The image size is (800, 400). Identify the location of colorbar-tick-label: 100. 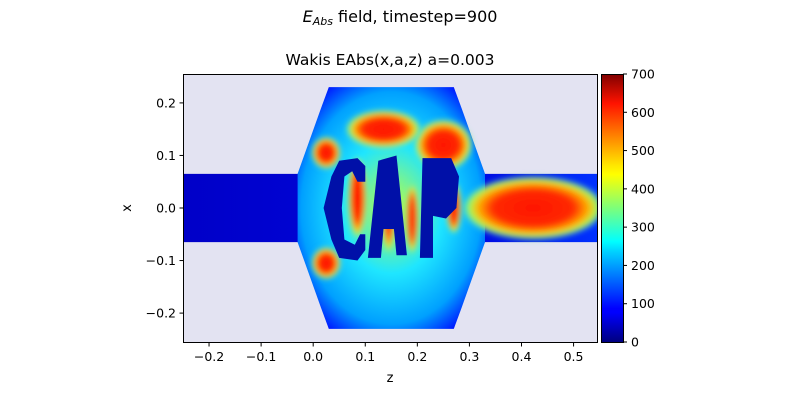
(643, 303).